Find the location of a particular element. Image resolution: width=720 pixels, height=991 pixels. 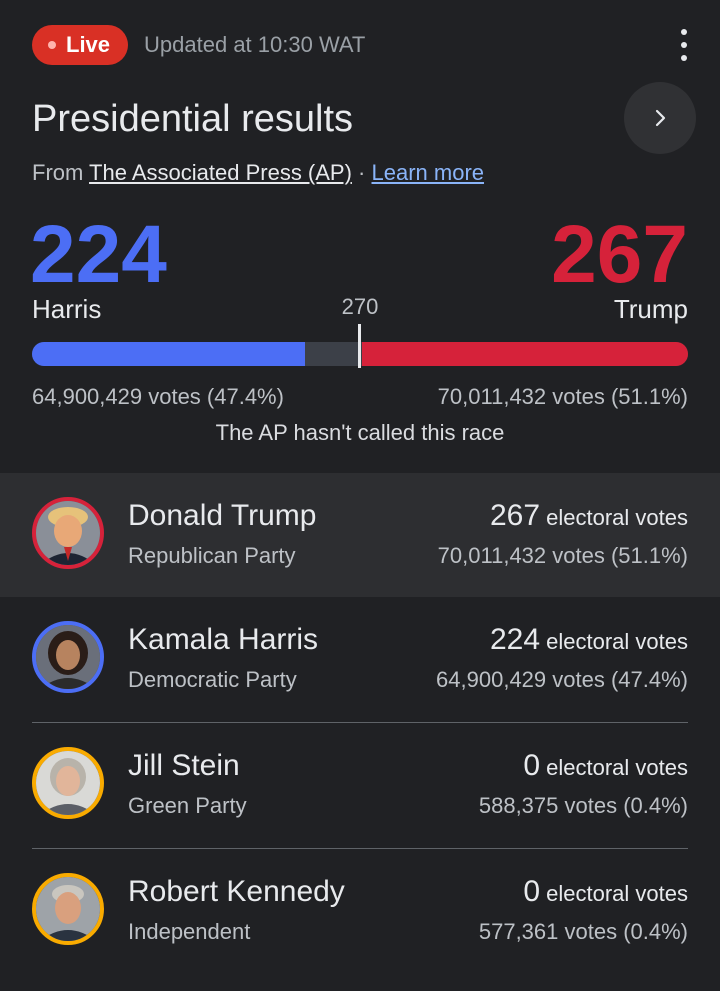

candidate-name: Robert Kennedy is located at coordinates (236, 891).